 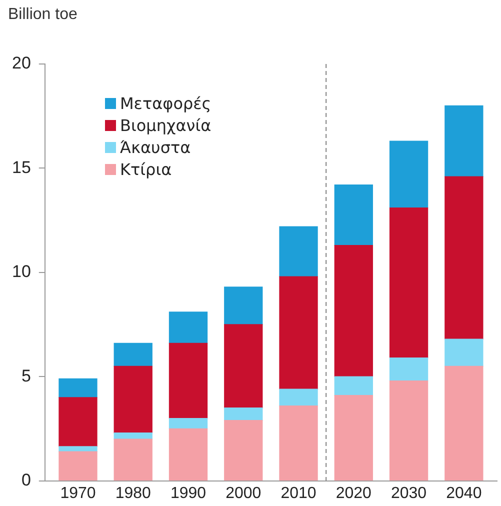 What do you see at coordinates (26, 480) in the screenshot?
I see `y-tick-label: 0` at bounding box center [26, 480].